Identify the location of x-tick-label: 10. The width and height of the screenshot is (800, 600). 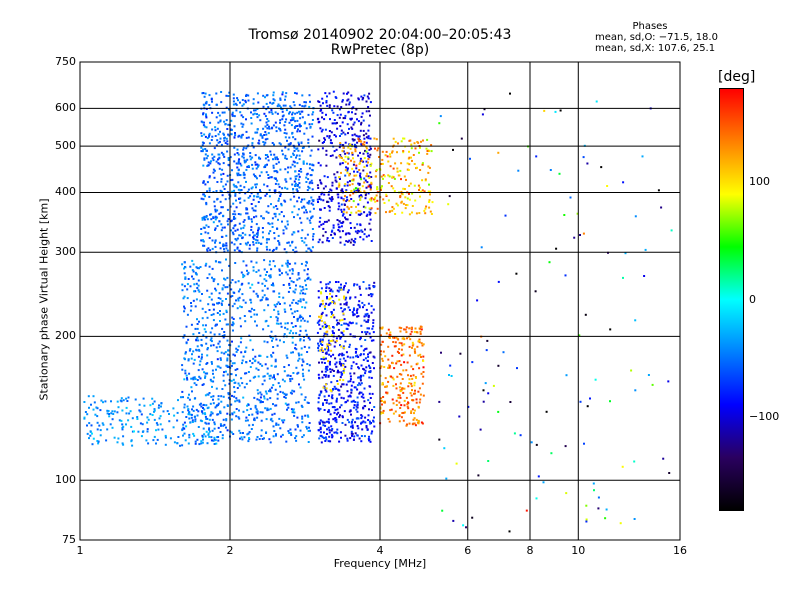
(578, 550).